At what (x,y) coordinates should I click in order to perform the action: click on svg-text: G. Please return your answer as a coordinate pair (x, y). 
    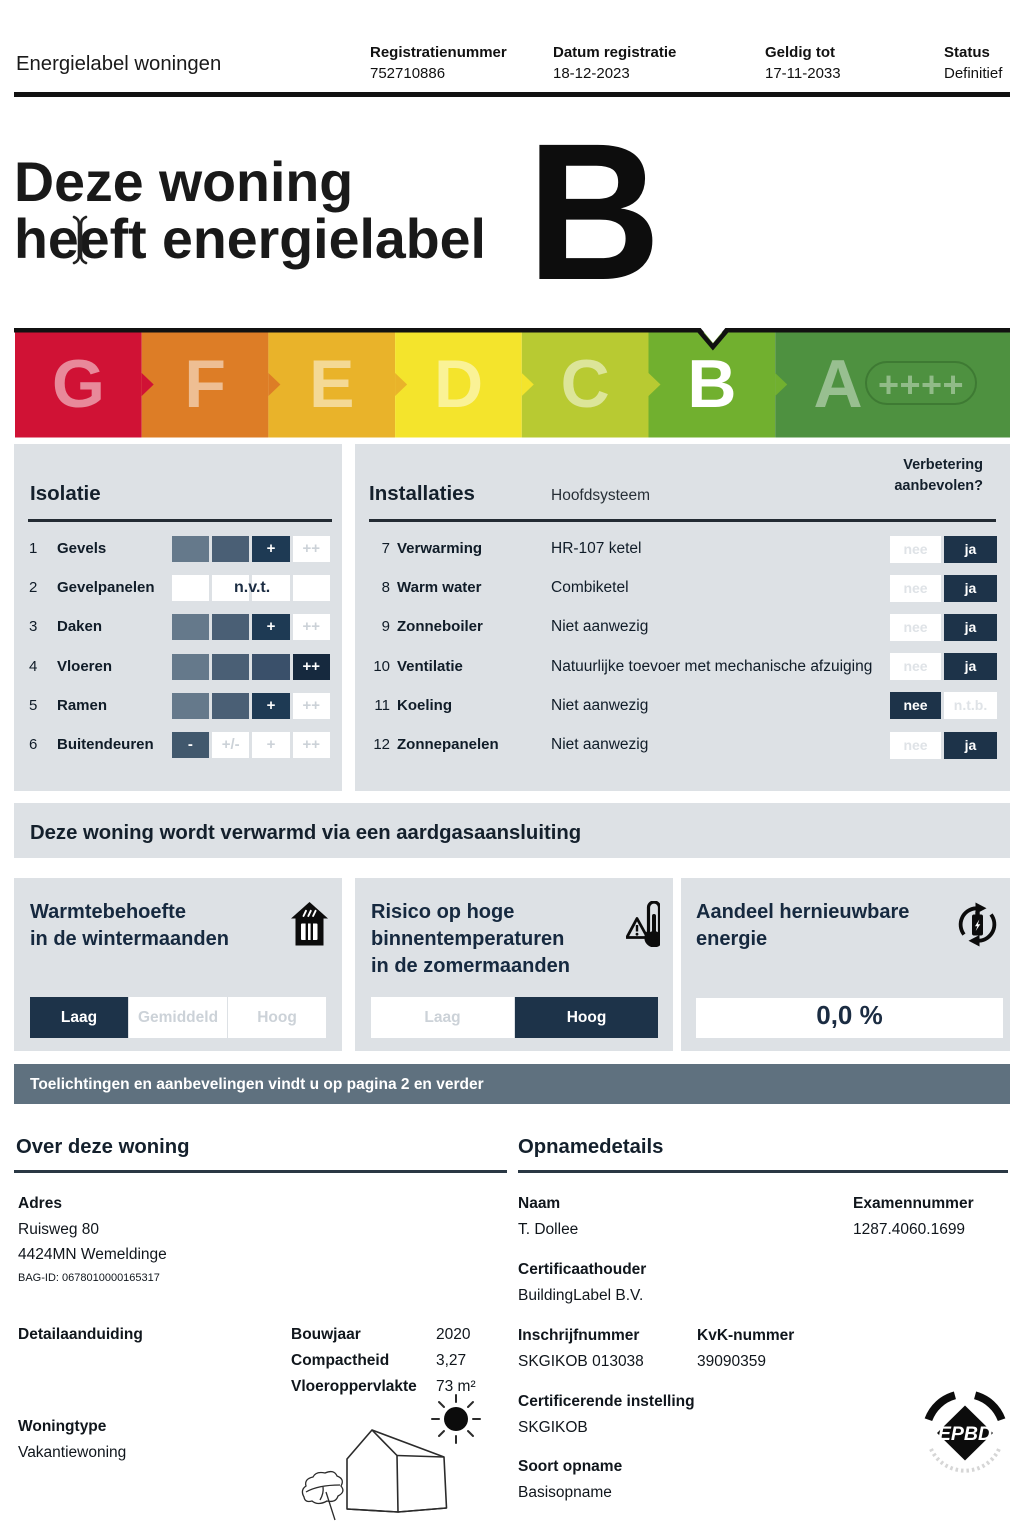
    Looking at the image, I should click on (78, 384).